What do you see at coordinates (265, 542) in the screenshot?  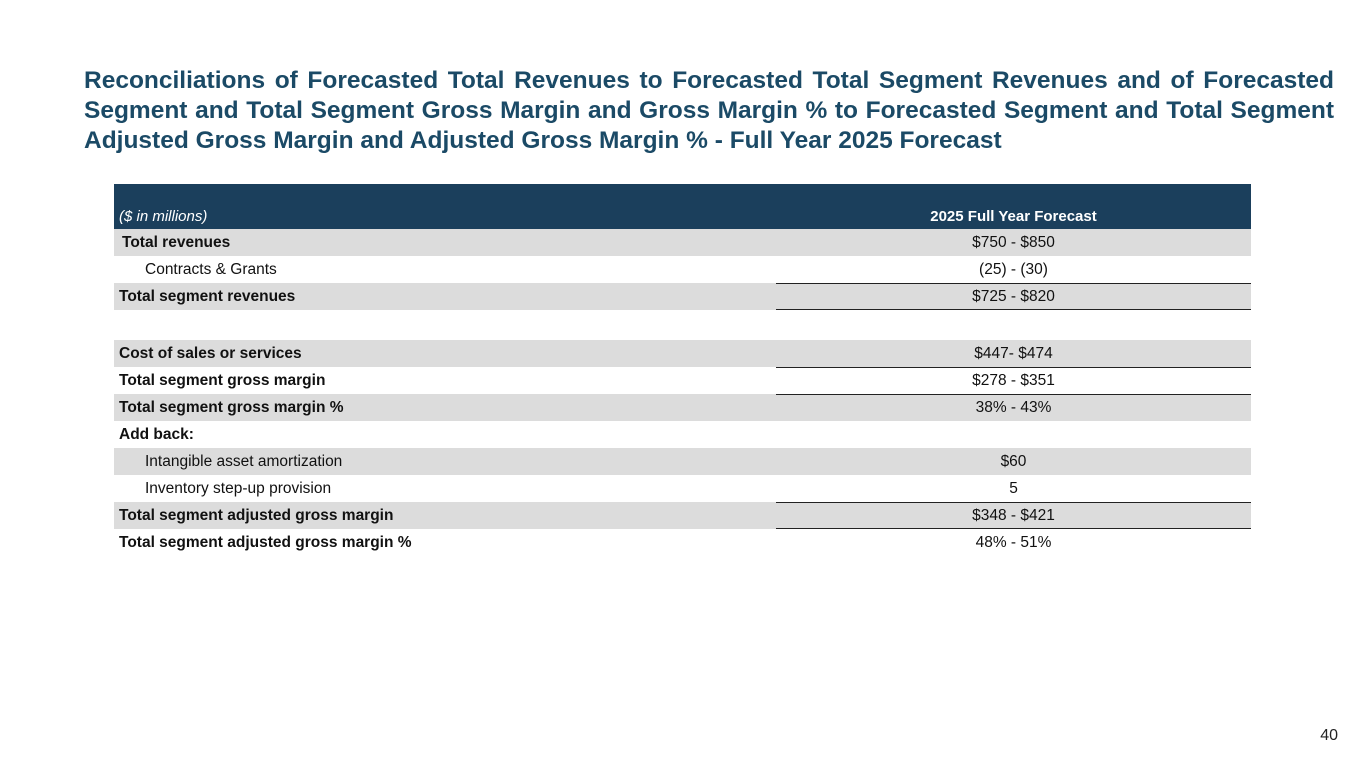 I see `row-label: Total segment adjusted gross margin %` at bounding box center [265, 542].